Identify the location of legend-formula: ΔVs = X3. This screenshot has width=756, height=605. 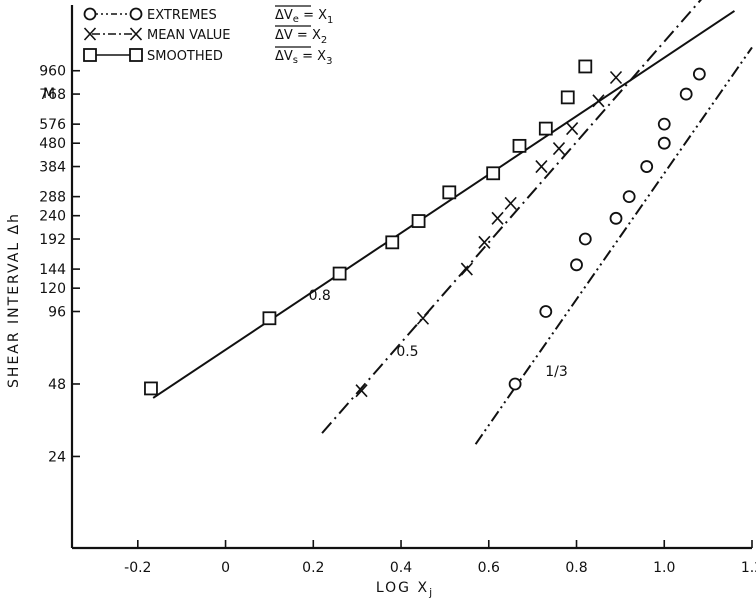
(303, 58).